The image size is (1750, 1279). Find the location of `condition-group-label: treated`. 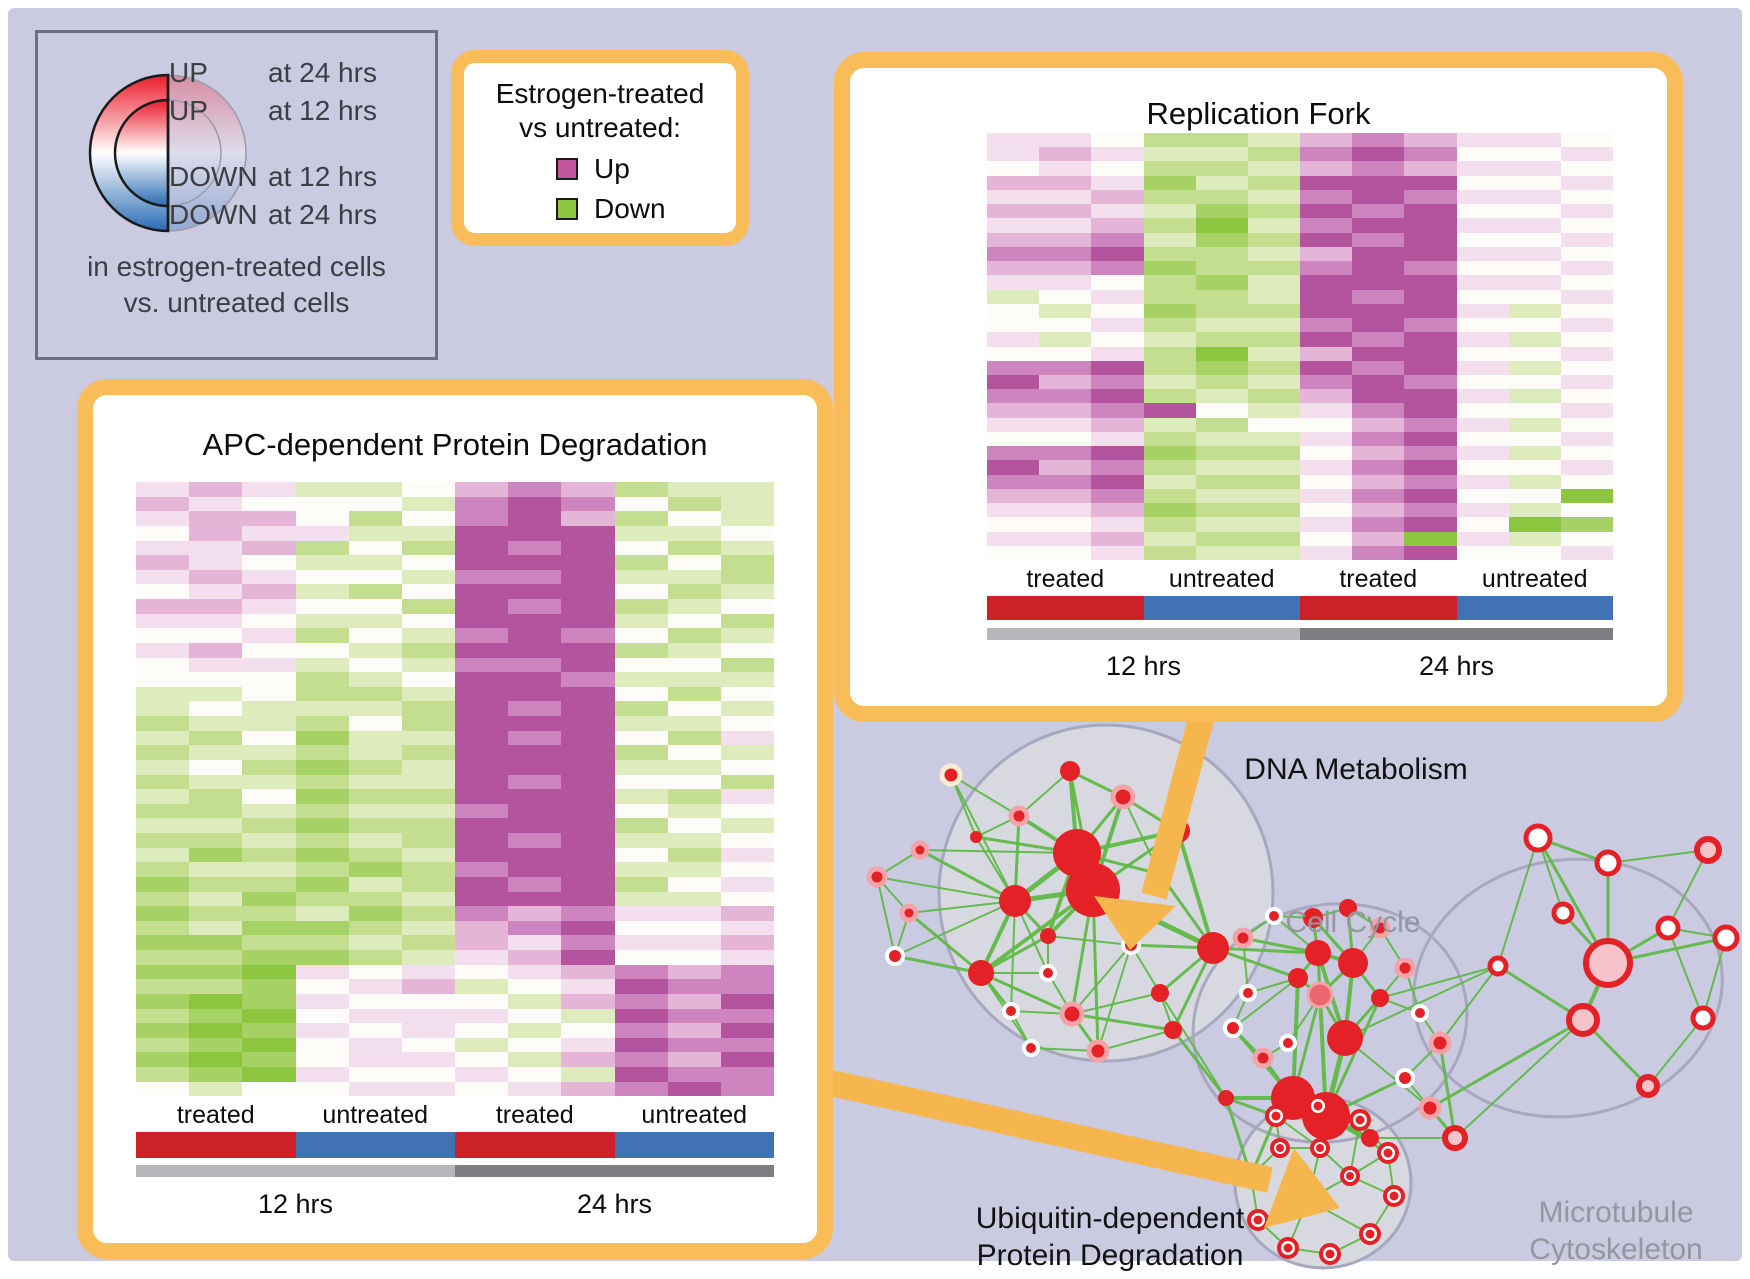

condition-group-label: treated is located at coordinates (1378, 579).